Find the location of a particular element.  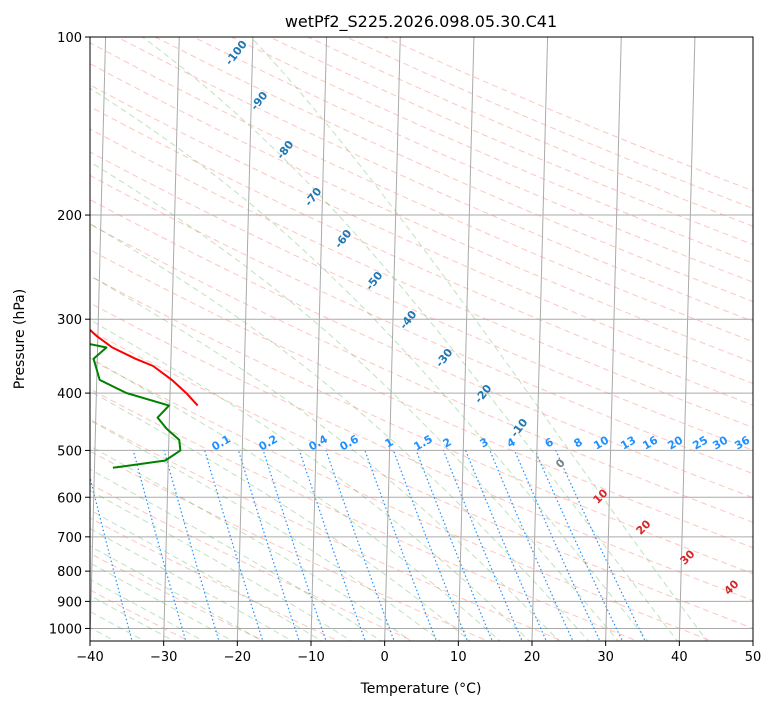

profile-series is located at coordinates (144, 398).